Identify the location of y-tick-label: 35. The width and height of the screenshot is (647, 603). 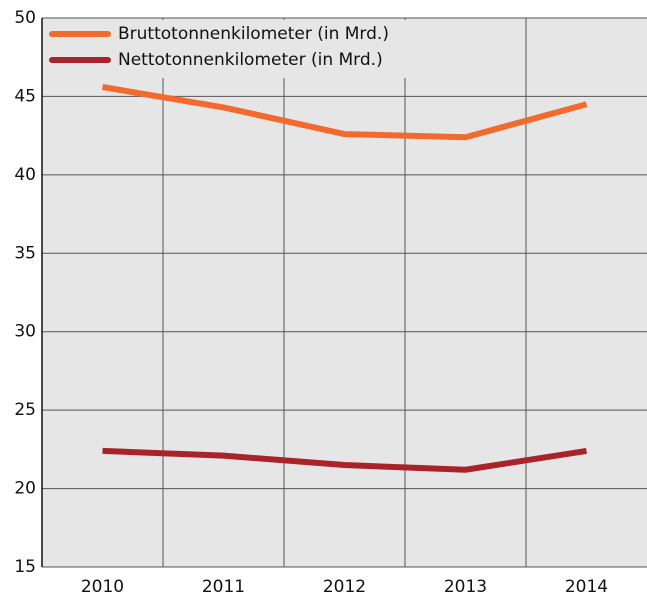
(25, 253).